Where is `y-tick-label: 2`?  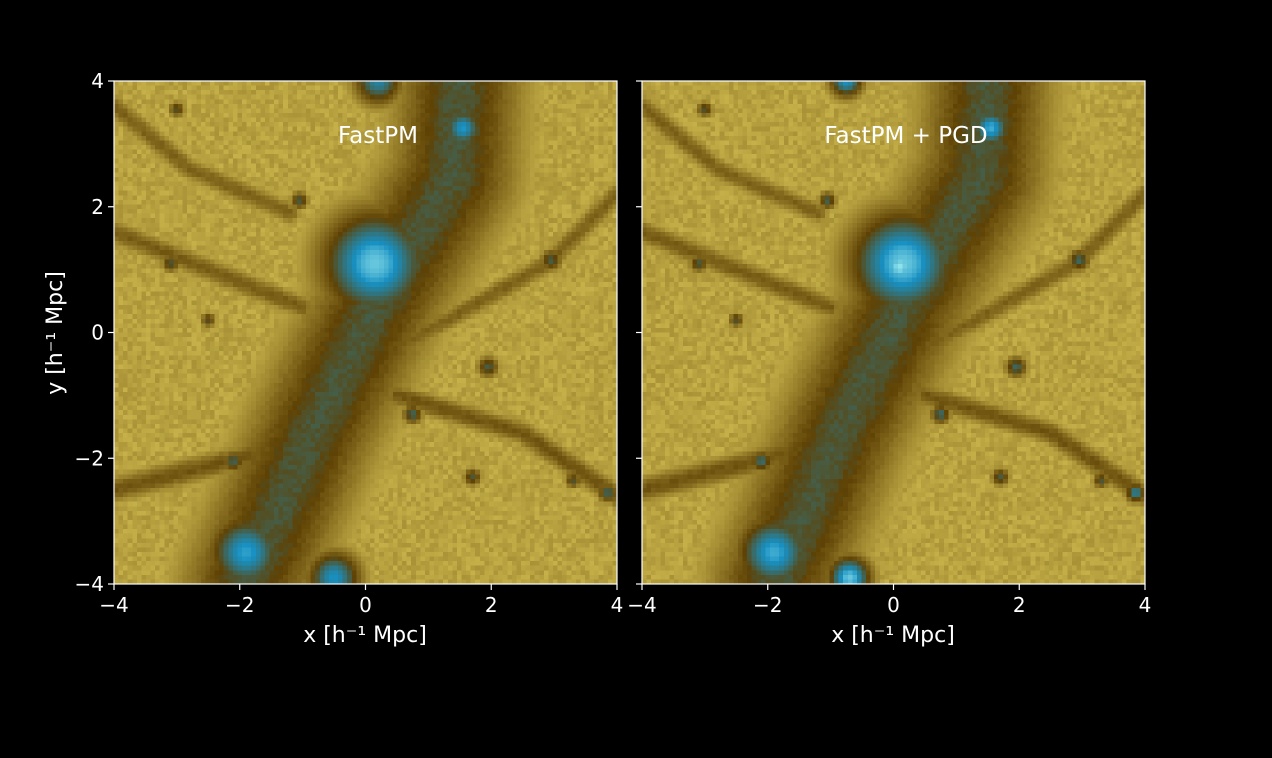
y-tick-label: 2 is located at coordinates (97, 207).